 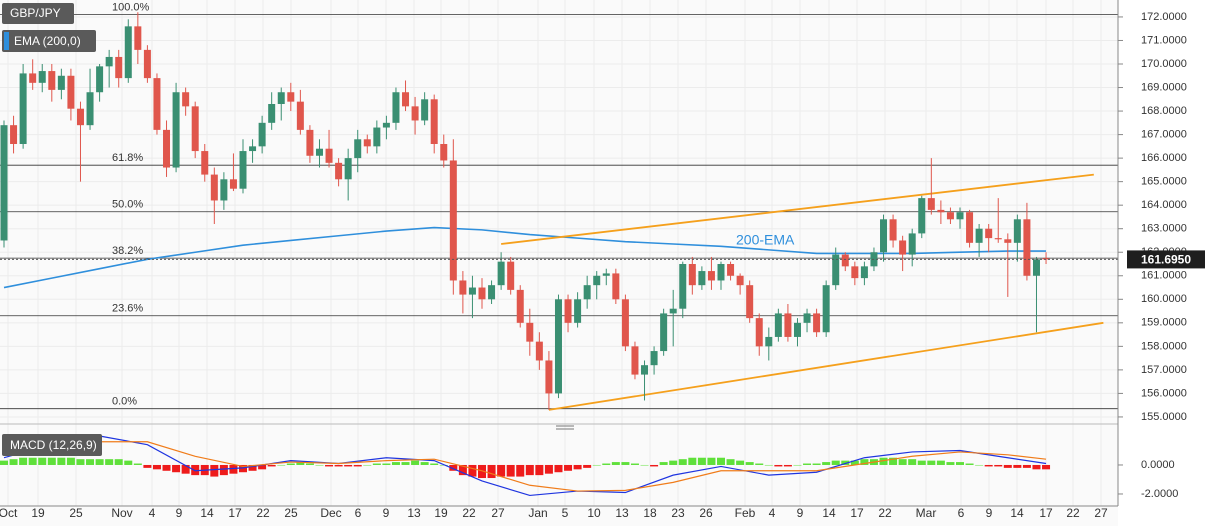 What do you see at coordinates (127, 251) in the screenshot?
I see `fib-label: 38.2%` at bounding box center [127, 251].